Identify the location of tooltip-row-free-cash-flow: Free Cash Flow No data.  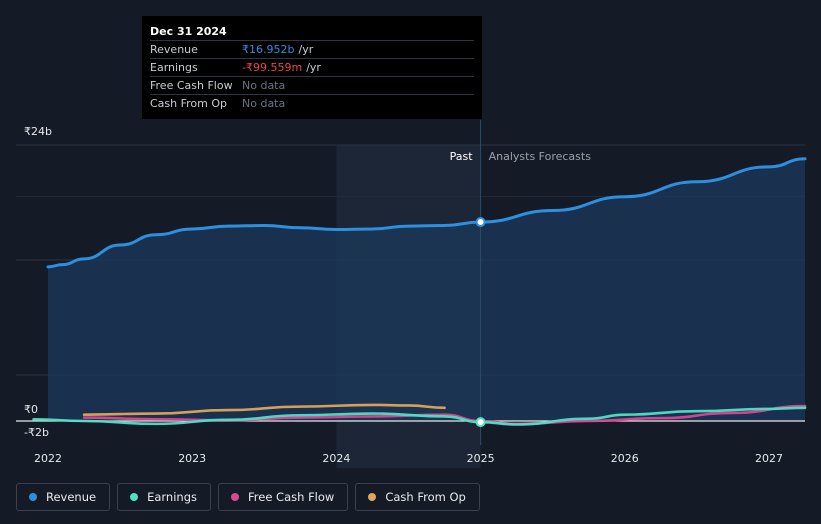
(312, 85).